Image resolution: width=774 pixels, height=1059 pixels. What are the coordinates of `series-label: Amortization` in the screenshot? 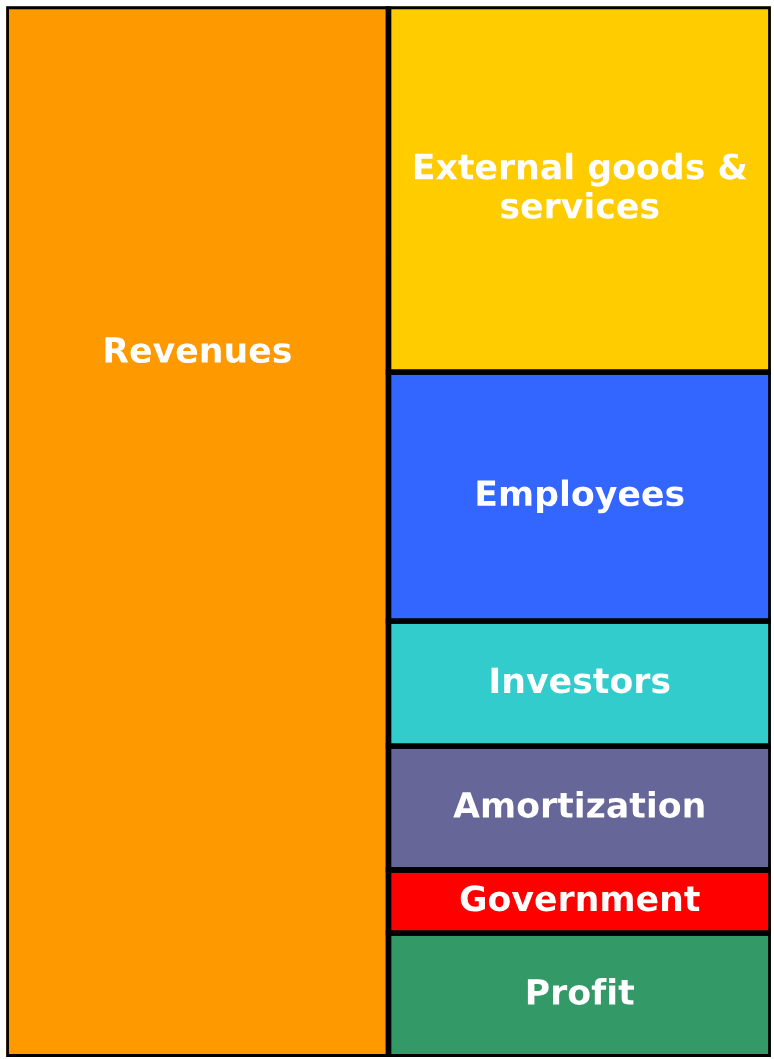 It's located at (578, 804).